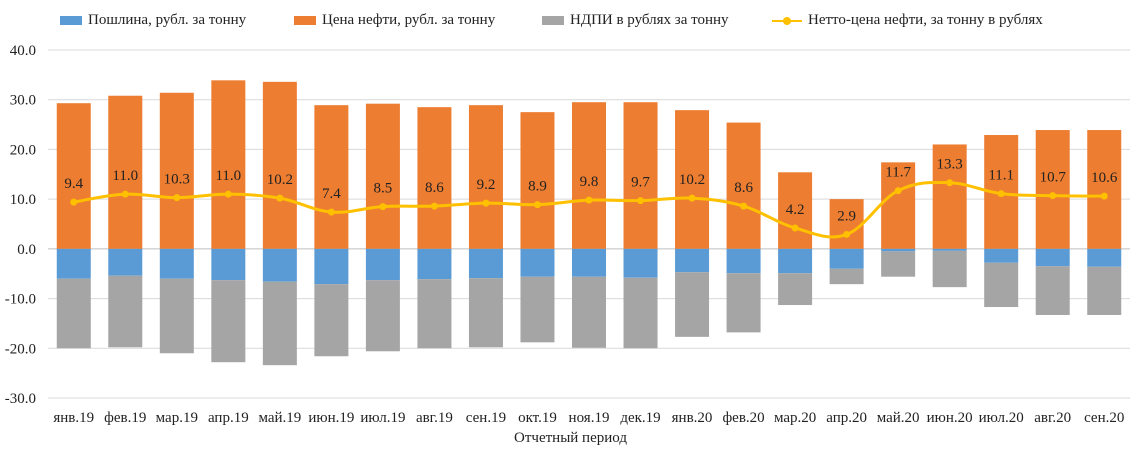 The height and width of the screenshot is (453, 1141). I want to click on legend-swatch-mineral-tax, so click(553, 20).